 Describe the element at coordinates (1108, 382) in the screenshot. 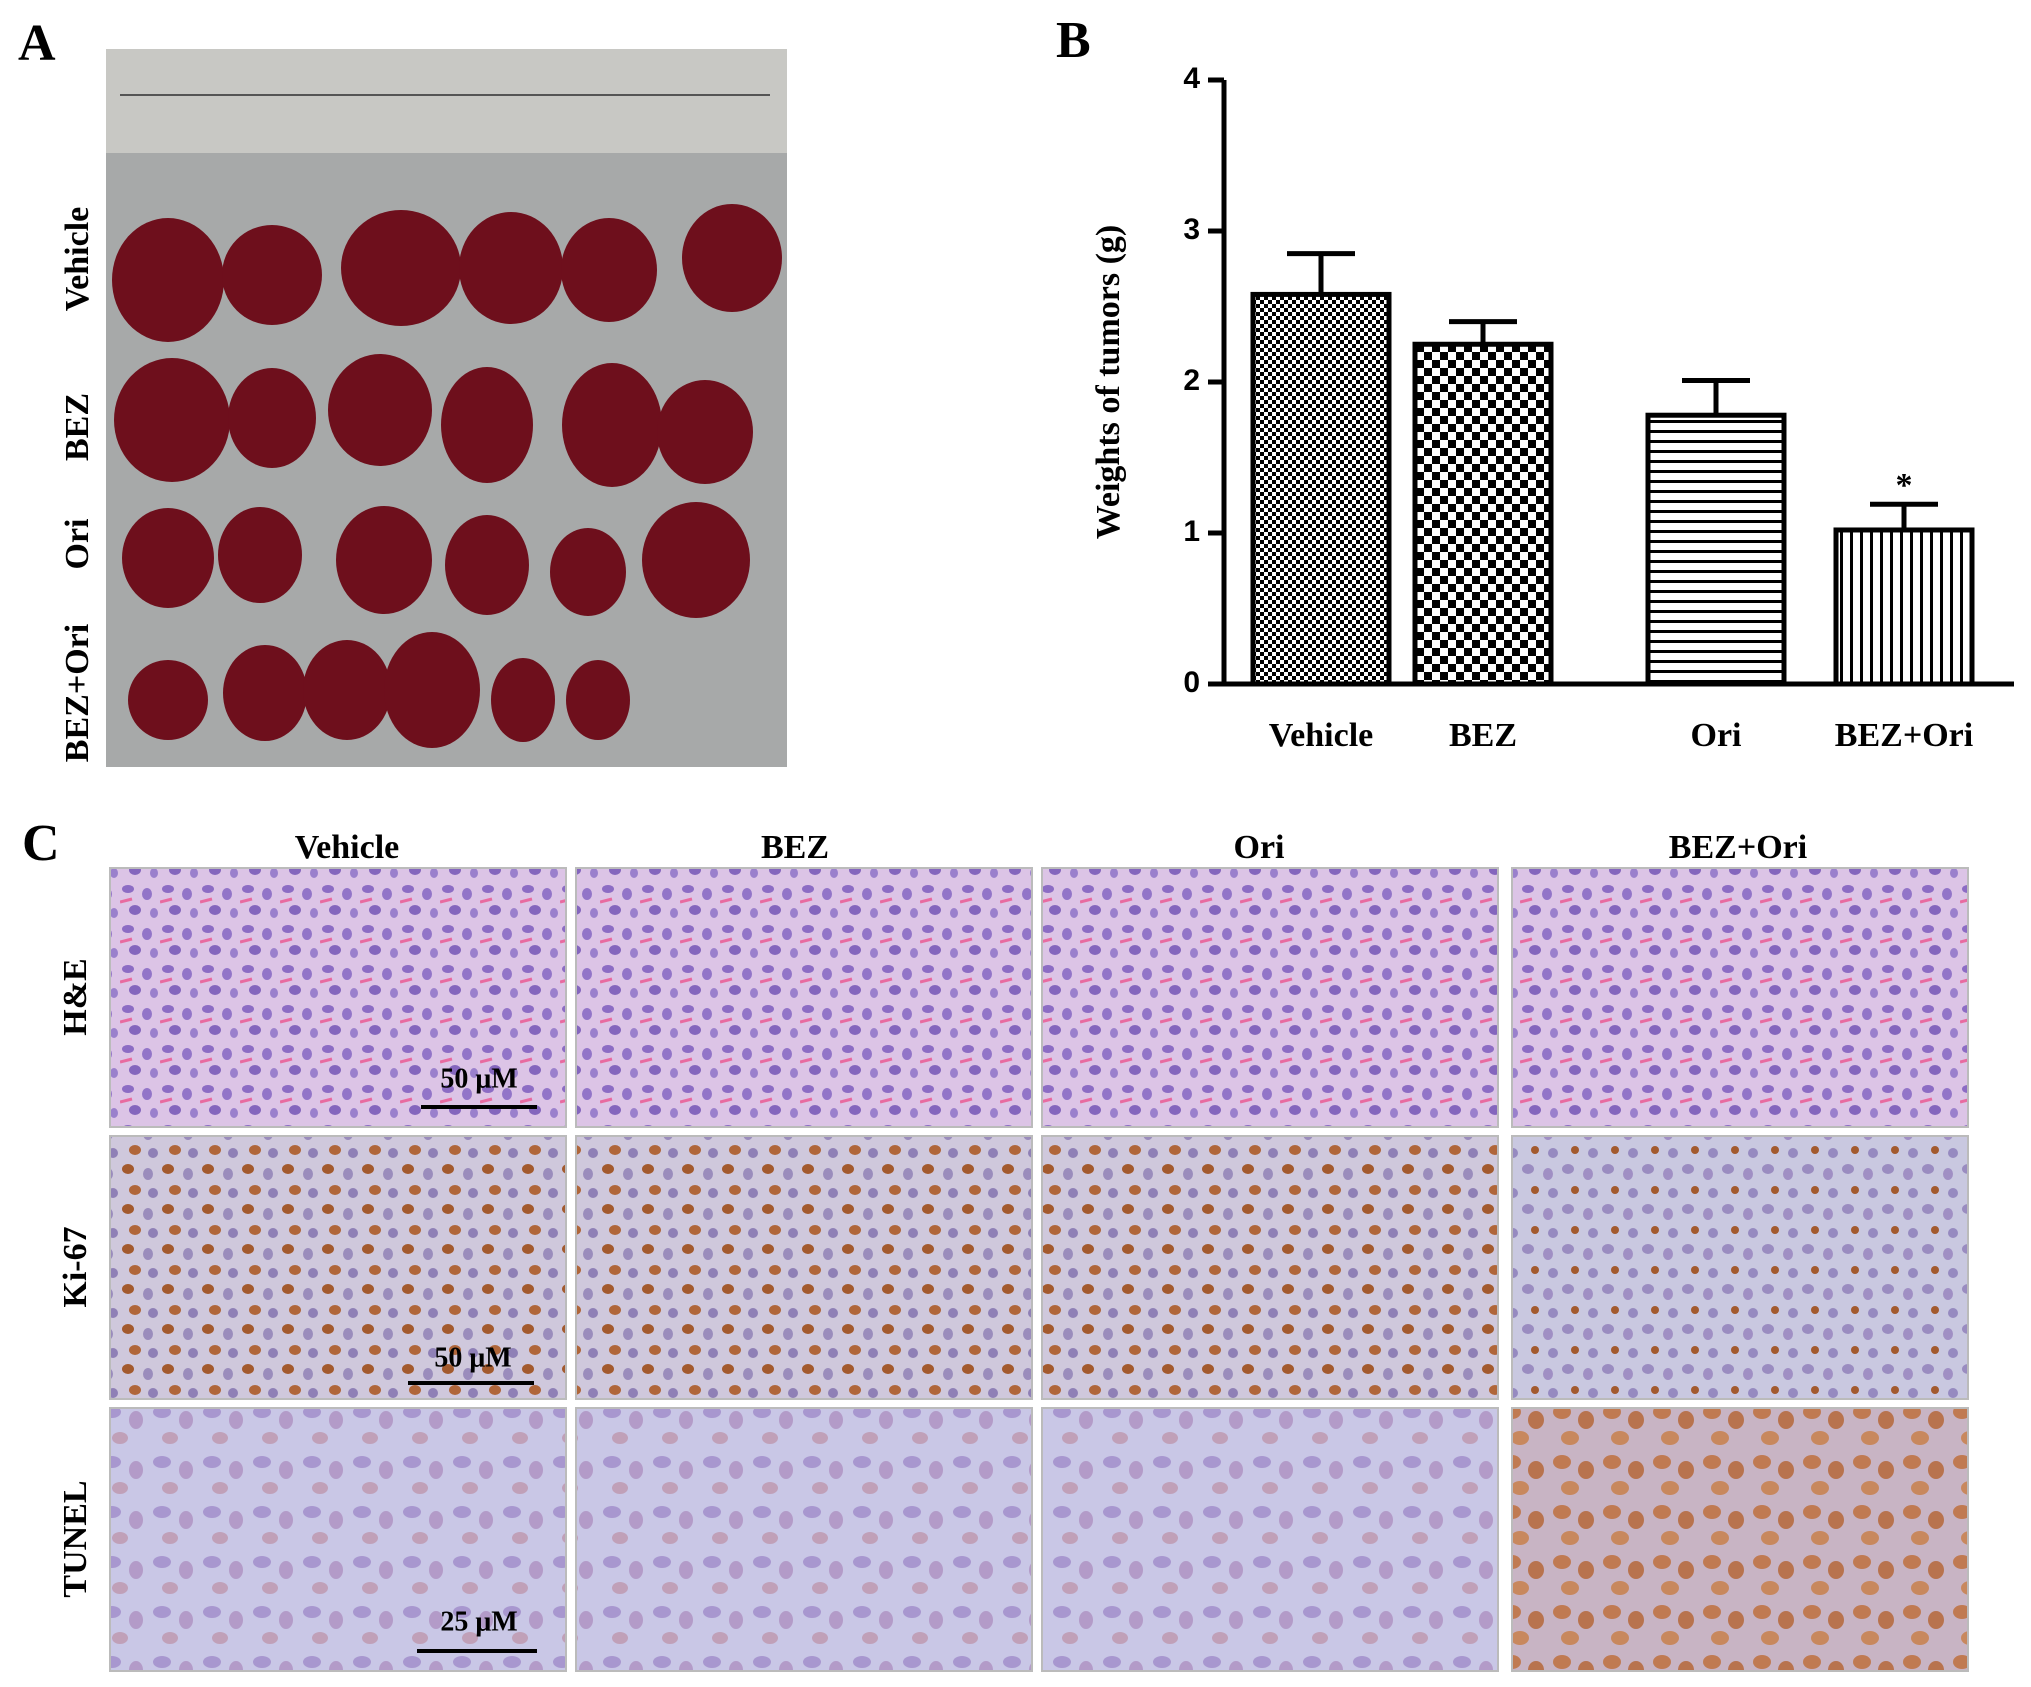

I see `y-axis-label: Weights of tumors (g)` at that location.